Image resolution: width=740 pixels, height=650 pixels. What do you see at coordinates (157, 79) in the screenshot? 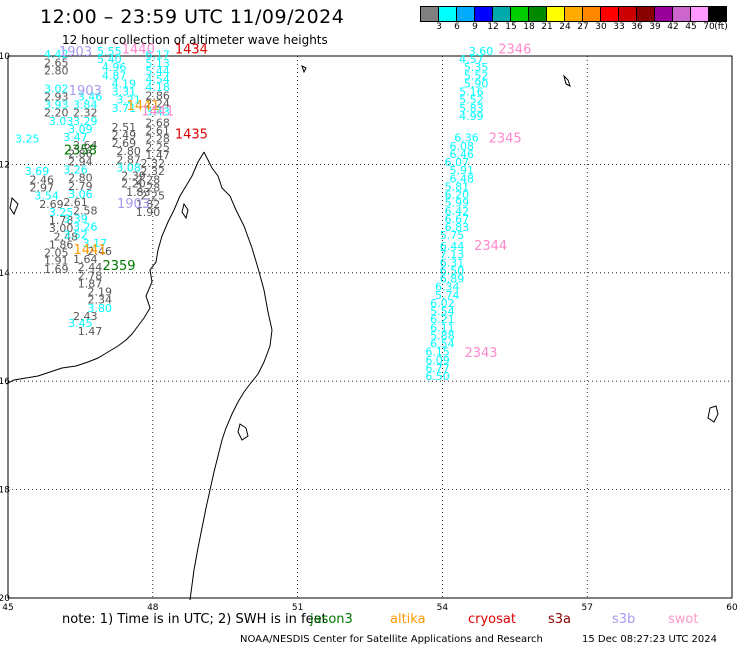
I see `wave-height-value: 4.54` at bounding box center [157, 79].